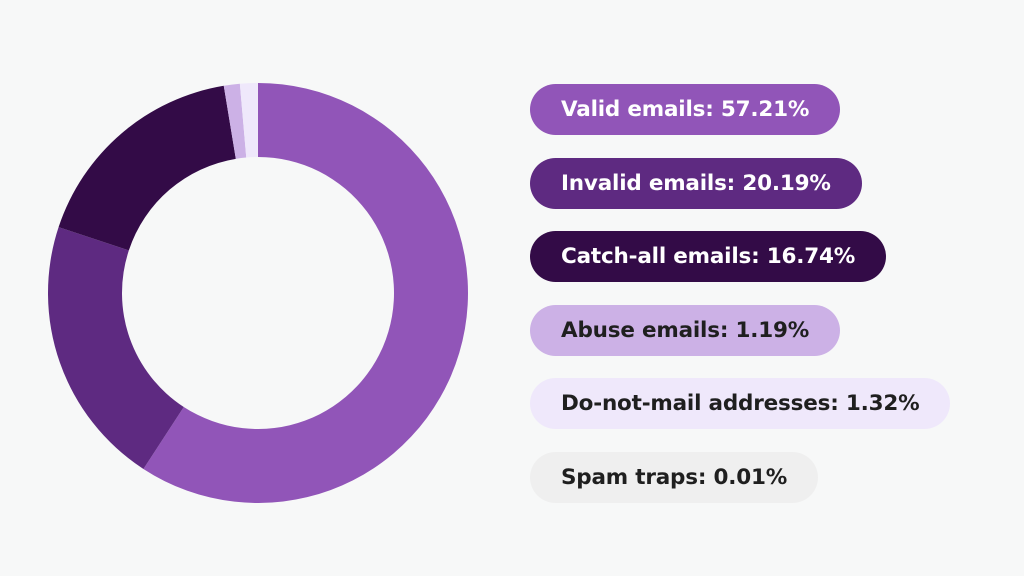 The image size is (1024, 576). I want to click on legend-item-4: Do-not-mail addresses: 1.32%, so click(740, 403).